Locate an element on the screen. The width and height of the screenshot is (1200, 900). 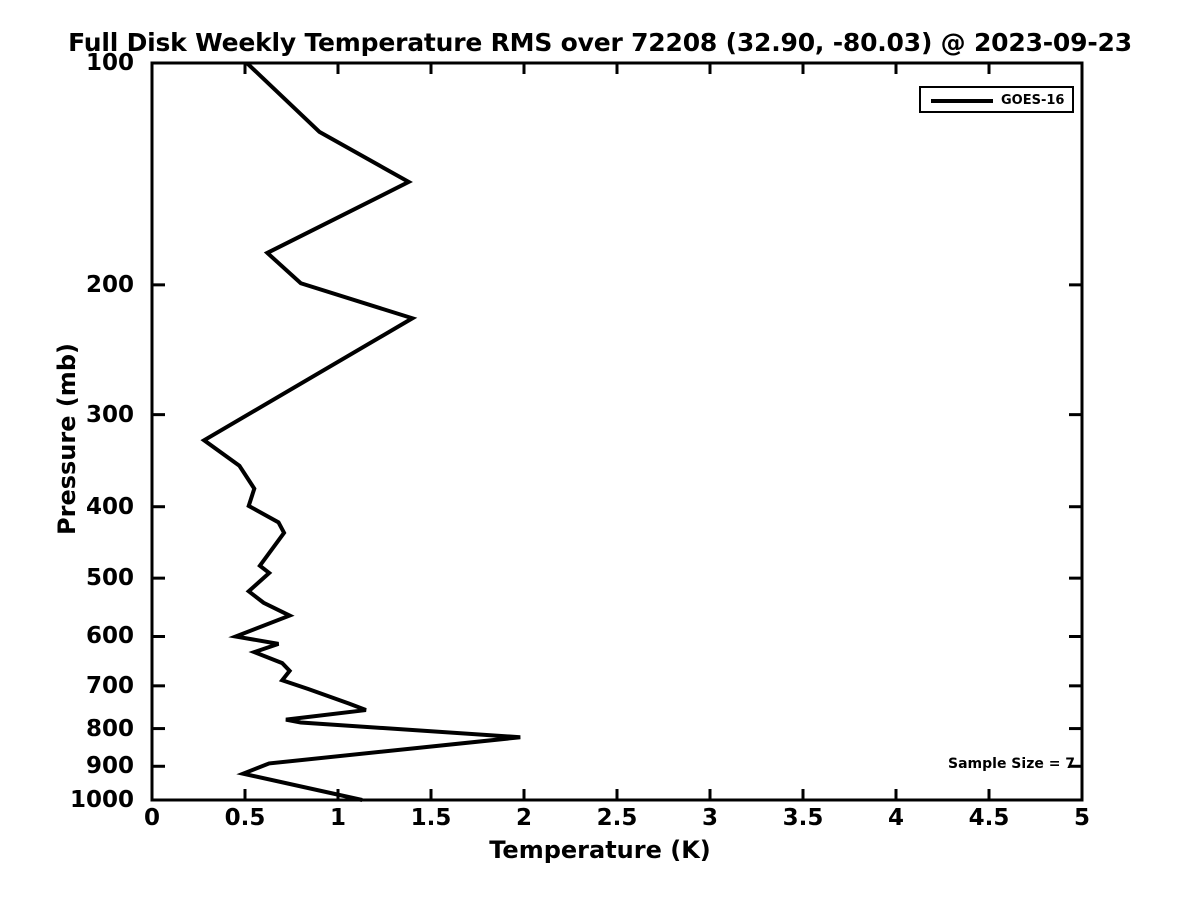
x-axis-label: Temperature (K) is located at coordinates (600, 850).